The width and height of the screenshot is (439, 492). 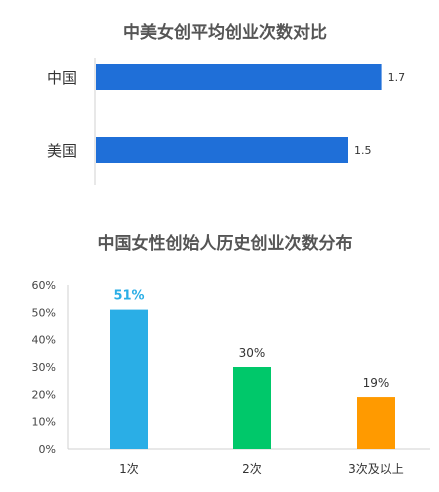 What do you see at coordinates (44, 340) in the screenshot?
I see `chart2-y-tick-label: 40%` at bounding box center [44, 340].